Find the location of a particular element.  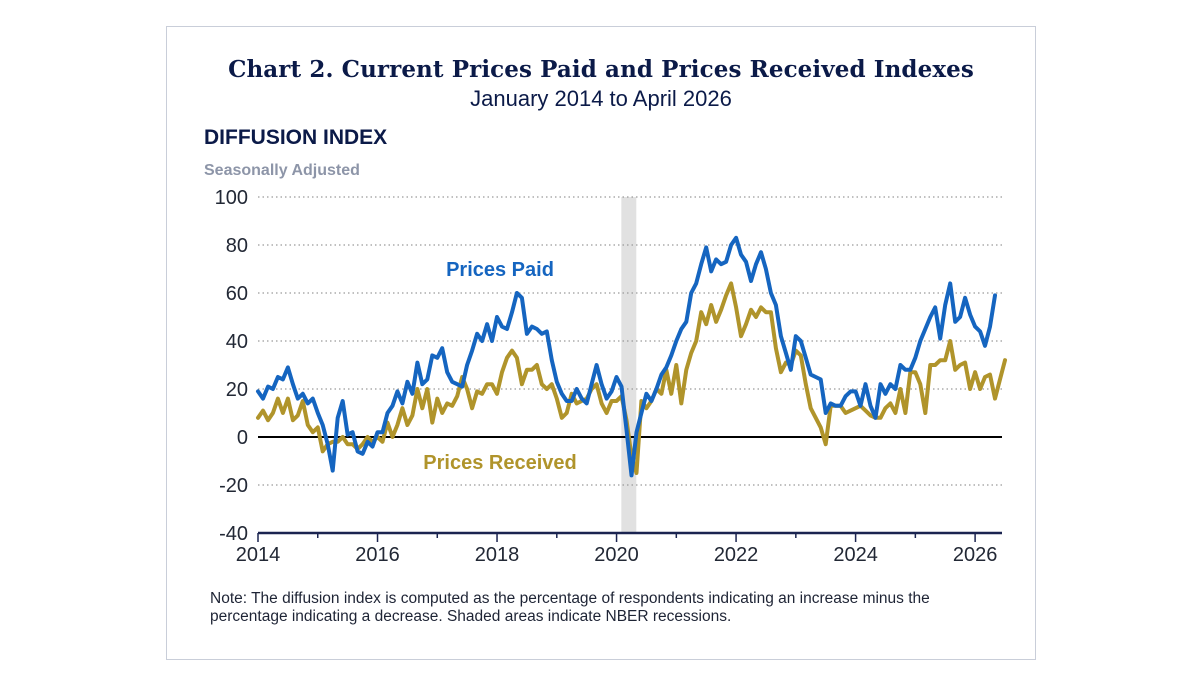

y-tick-label: 0 is located at coordinates (242, 438).